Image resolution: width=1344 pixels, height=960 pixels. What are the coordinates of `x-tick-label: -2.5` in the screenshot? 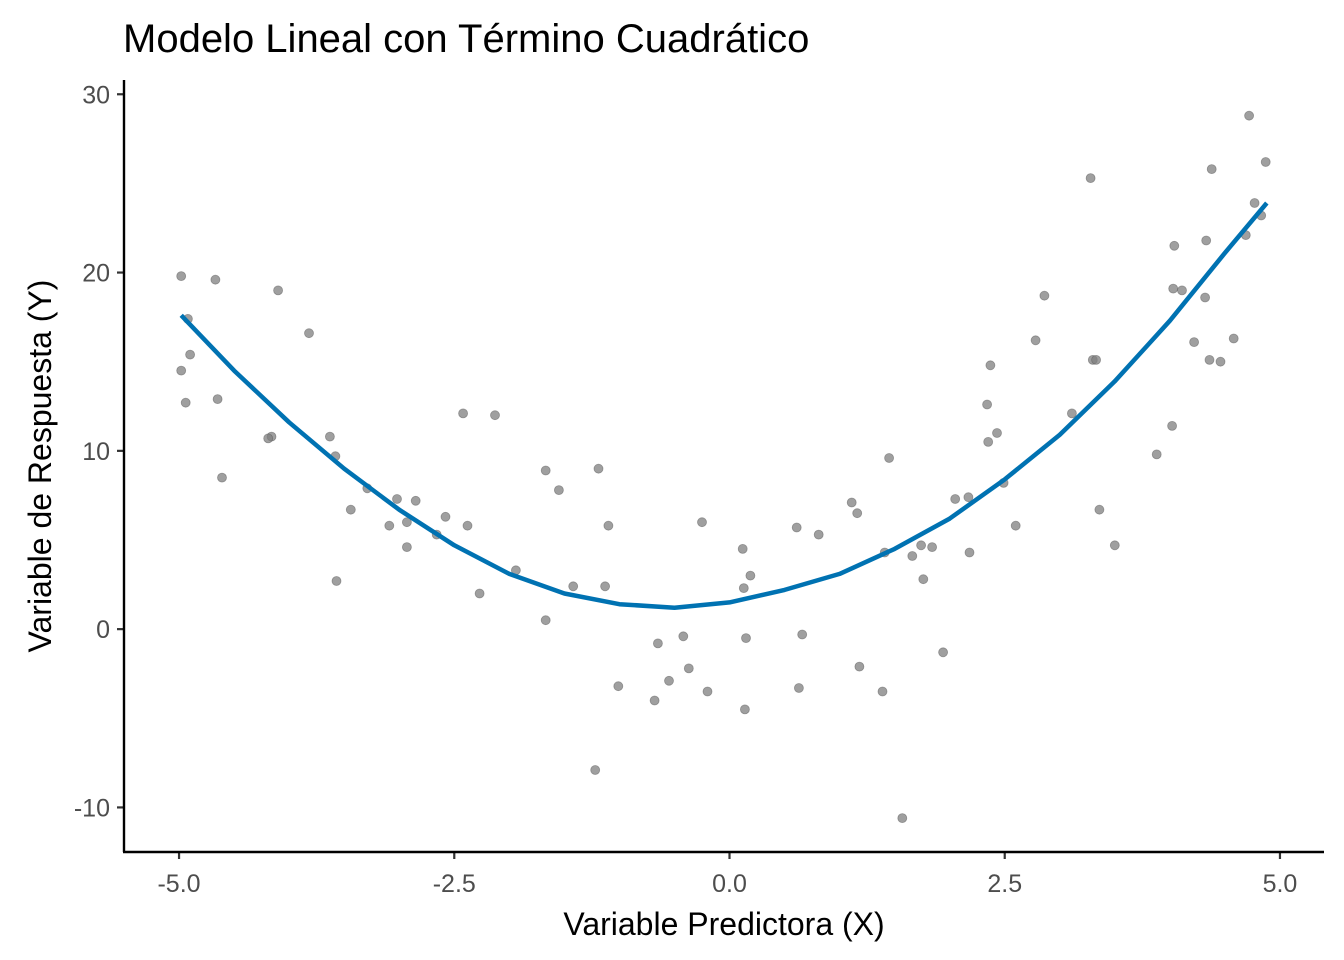 It's located at (454, 884).